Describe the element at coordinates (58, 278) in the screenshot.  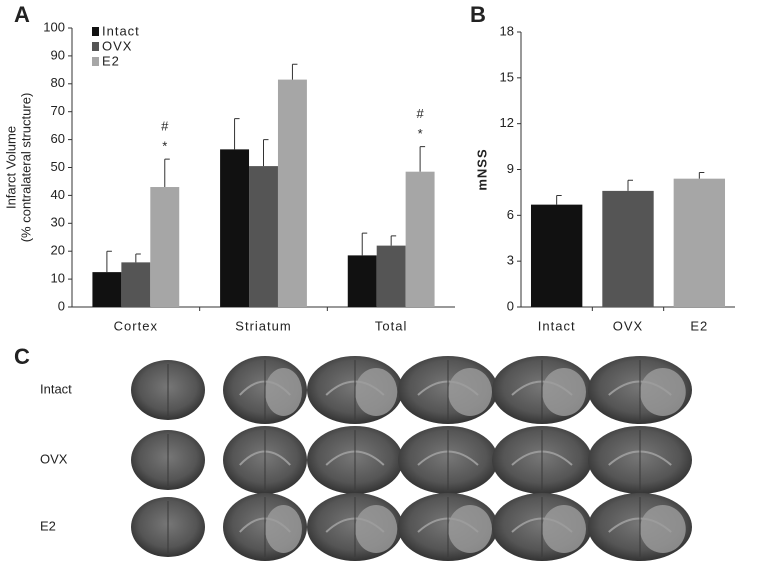
I see `y-tick-label: 10` at that location.